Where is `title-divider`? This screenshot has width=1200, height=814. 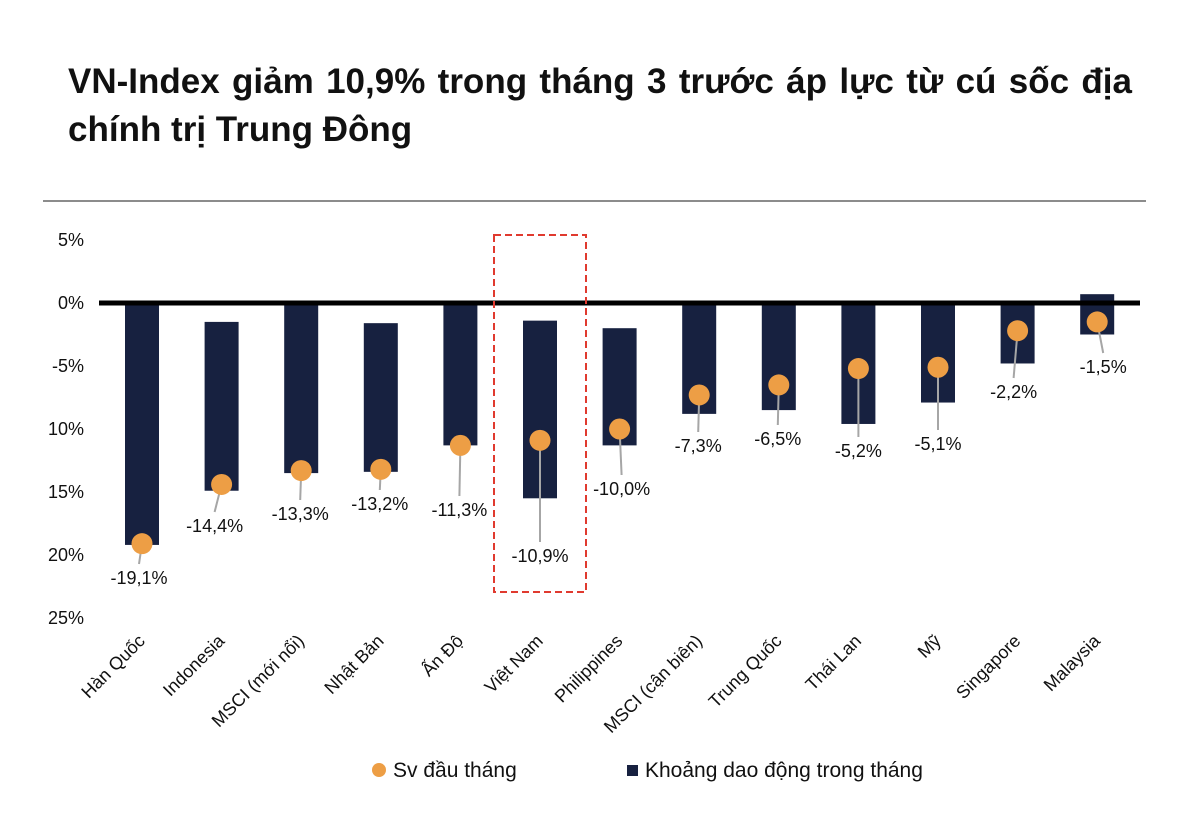 title-divider is located at coordinates (594, 201).